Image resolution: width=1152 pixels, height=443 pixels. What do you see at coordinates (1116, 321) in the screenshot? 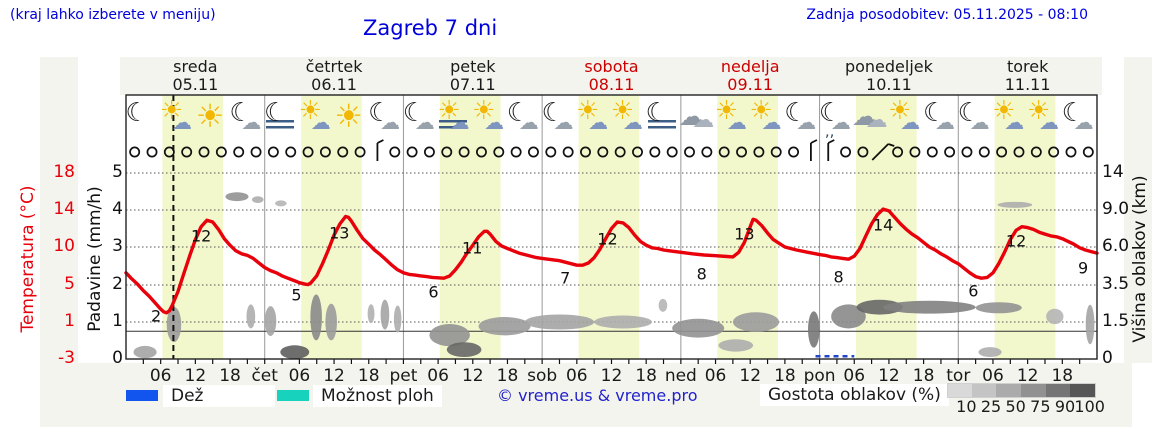
I see `cloud-tick-label: 1.5` at bounding box center [1116, 321].